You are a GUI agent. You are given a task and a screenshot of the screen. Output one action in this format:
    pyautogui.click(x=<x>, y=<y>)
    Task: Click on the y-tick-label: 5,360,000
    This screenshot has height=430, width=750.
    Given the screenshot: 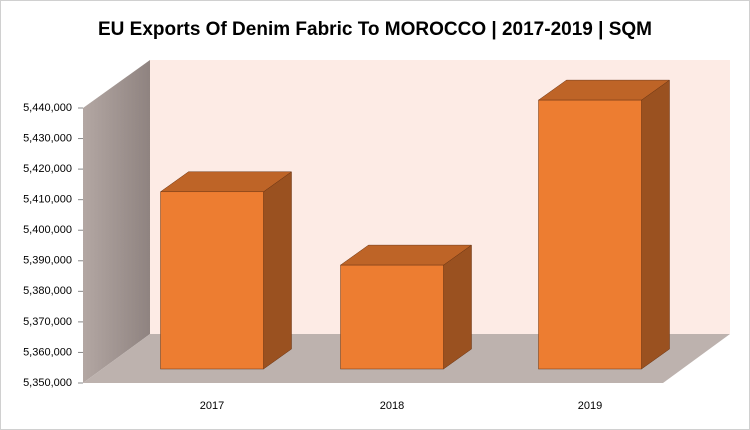 What is the action you would take?
    pyautogui.click(x=47, y=352)
    